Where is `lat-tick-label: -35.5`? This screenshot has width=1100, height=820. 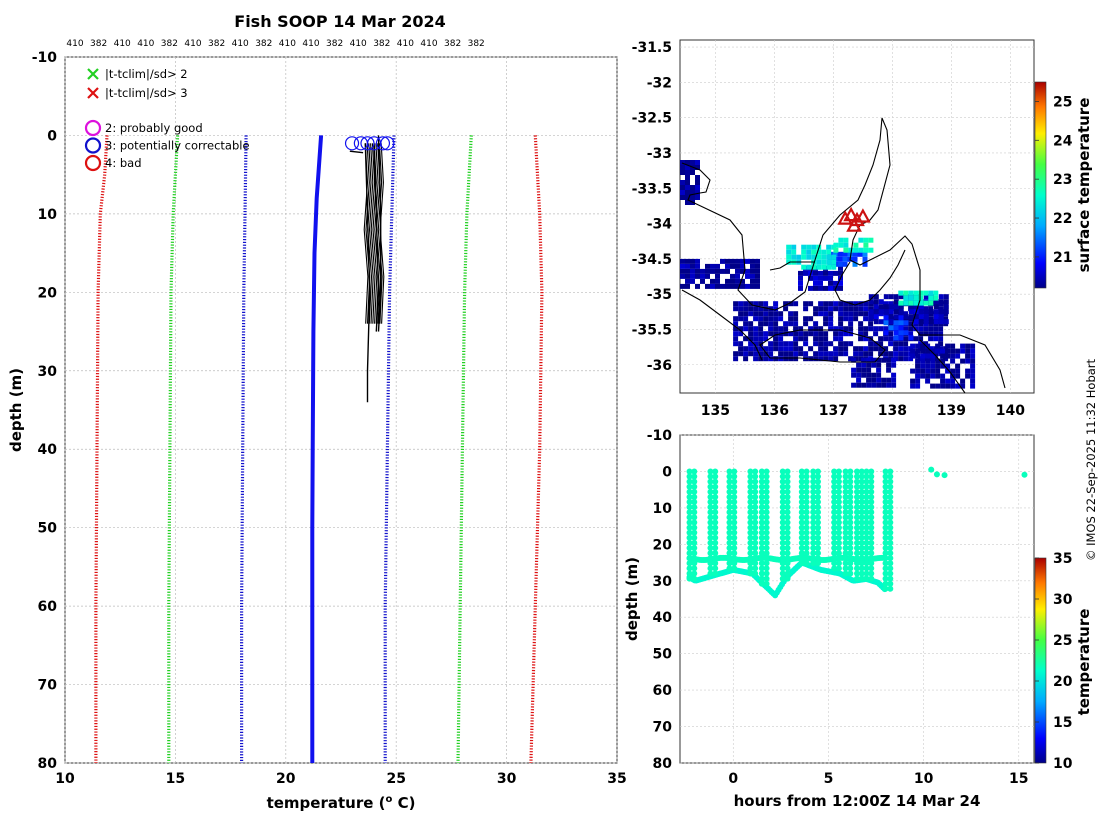
lat-tick-label: -35.5 is located at coordinates (652, 330).